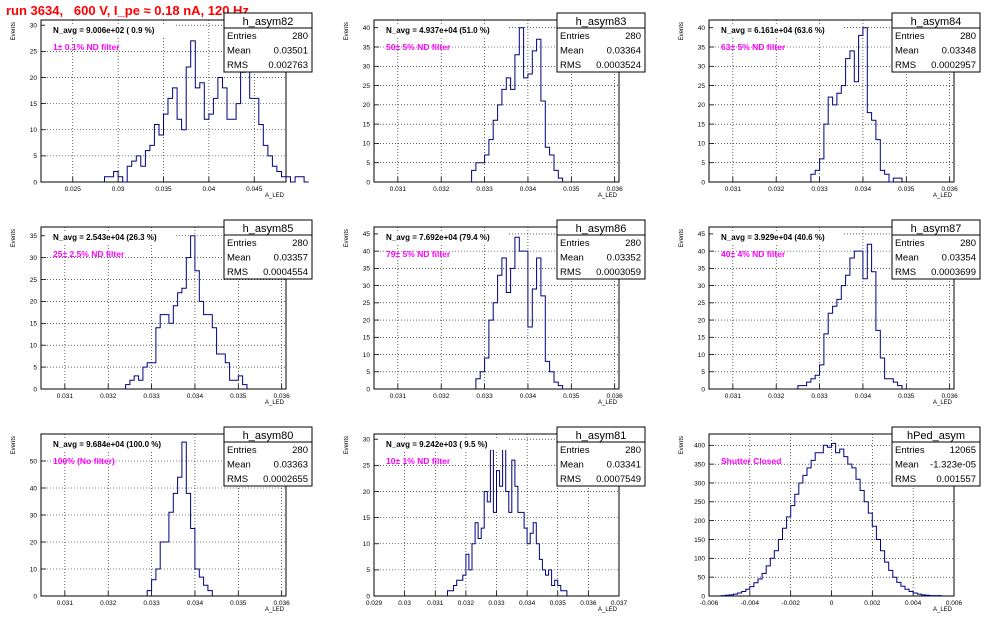 The width and height of the screenshot is (996, 622). Describe the element at coordinates (819, 189) in the screenshot. I see `x-tick-label: 0.033` at that location.